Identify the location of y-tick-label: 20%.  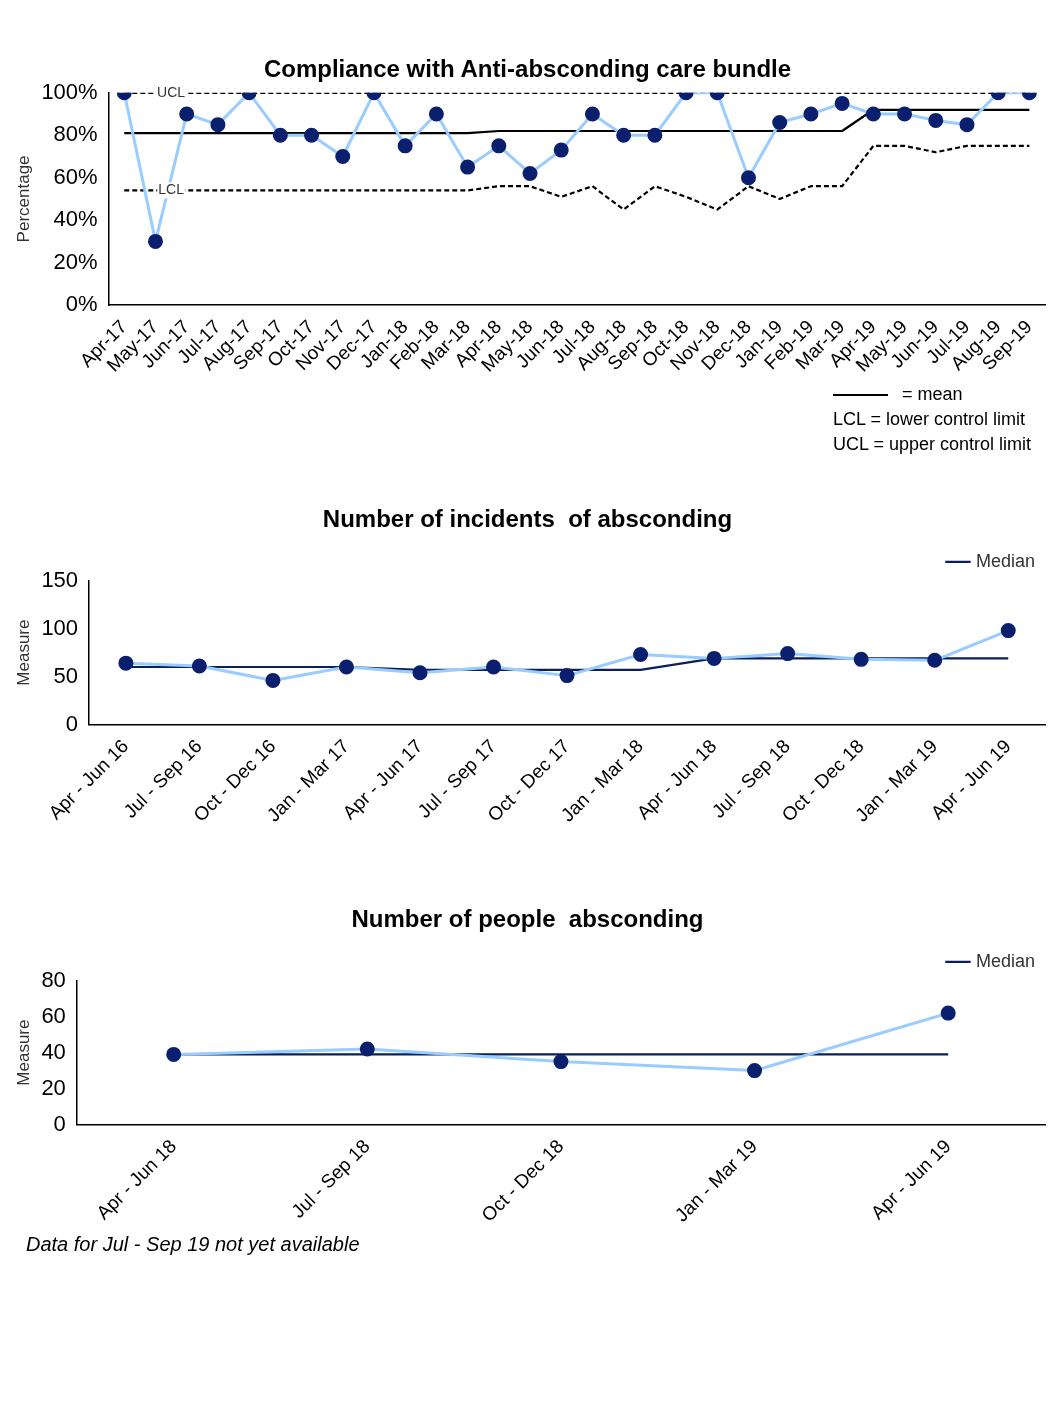
(75, 261).